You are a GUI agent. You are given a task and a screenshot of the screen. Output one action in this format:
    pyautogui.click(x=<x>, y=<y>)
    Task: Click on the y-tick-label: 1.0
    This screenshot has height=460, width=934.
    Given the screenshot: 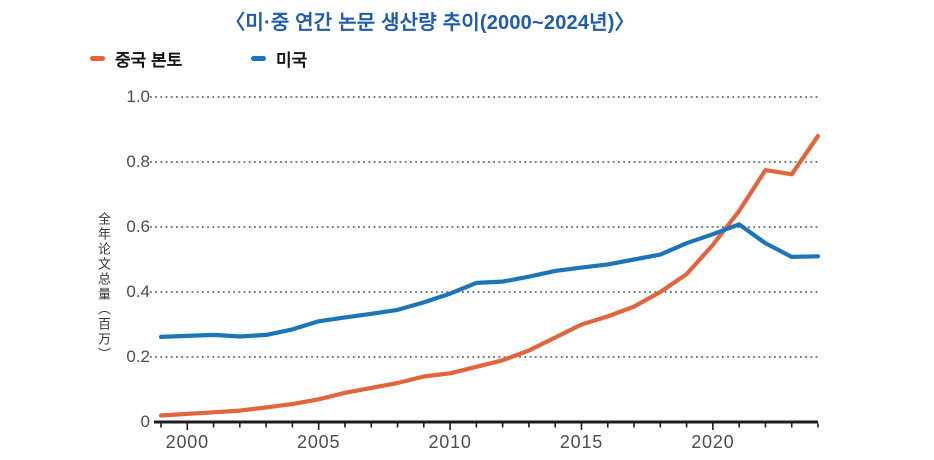 What is the action you would take?
    pyautogui.click(x=138, y=96)
    